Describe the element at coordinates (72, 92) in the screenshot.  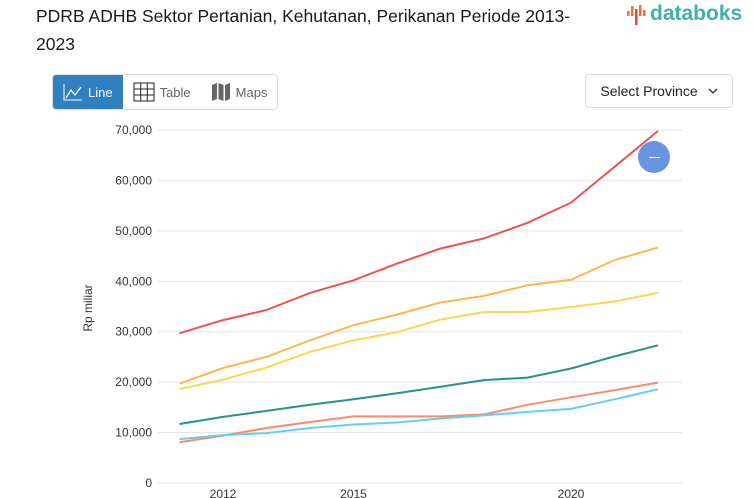
I see `line-chart-icon` at that location.